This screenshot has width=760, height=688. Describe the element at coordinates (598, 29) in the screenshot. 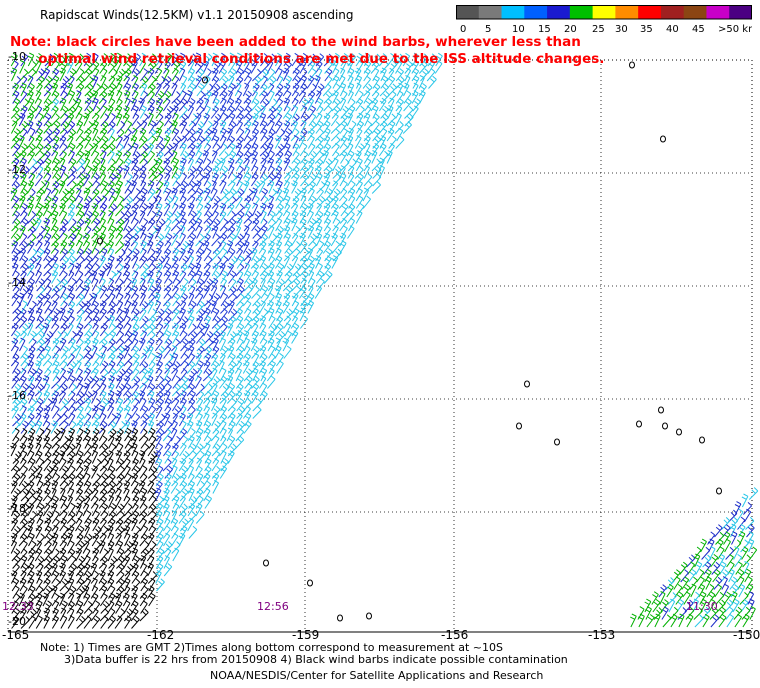

I see `legend-label: 25` at that location.